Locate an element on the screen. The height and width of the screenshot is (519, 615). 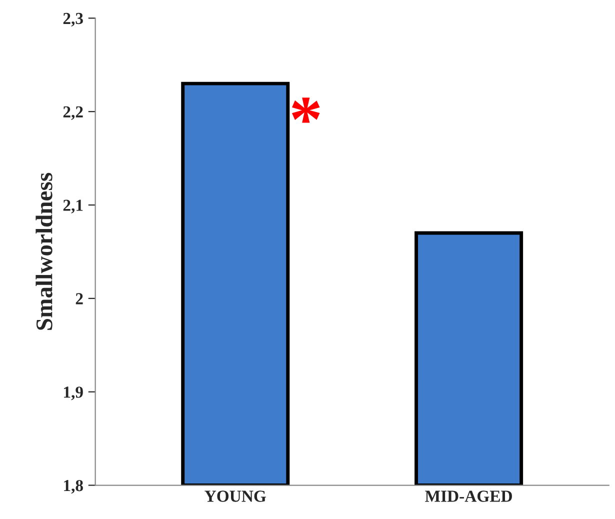
x-tick-label: YOUNG is located at coordinates (235, 496).